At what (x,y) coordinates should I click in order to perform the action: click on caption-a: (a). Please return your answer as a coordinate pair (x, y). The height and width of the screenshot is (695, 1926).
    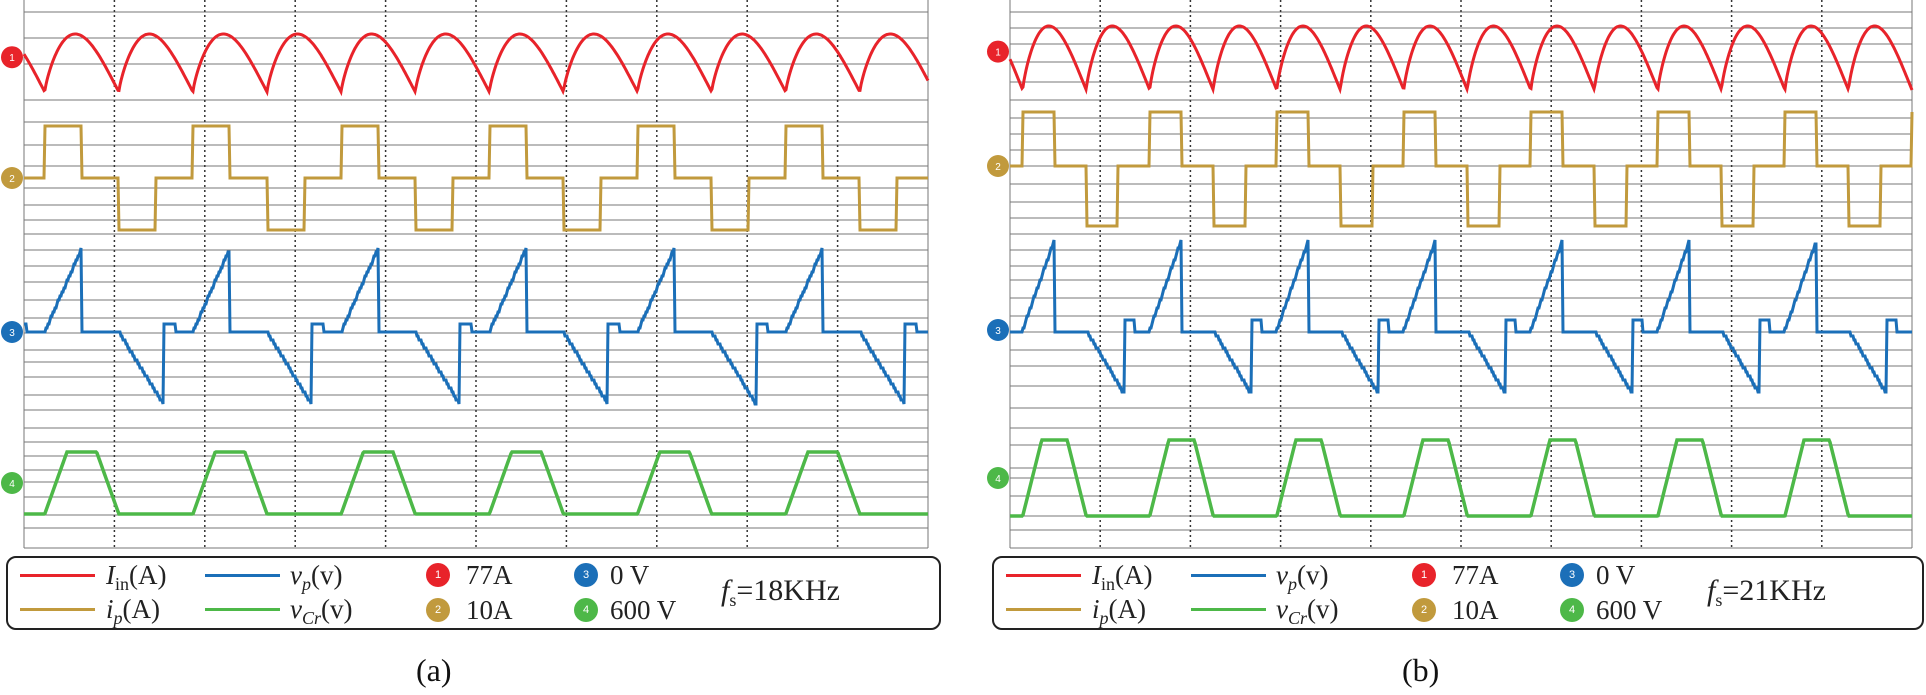
    Looking at the image, I should click on (434, 670).